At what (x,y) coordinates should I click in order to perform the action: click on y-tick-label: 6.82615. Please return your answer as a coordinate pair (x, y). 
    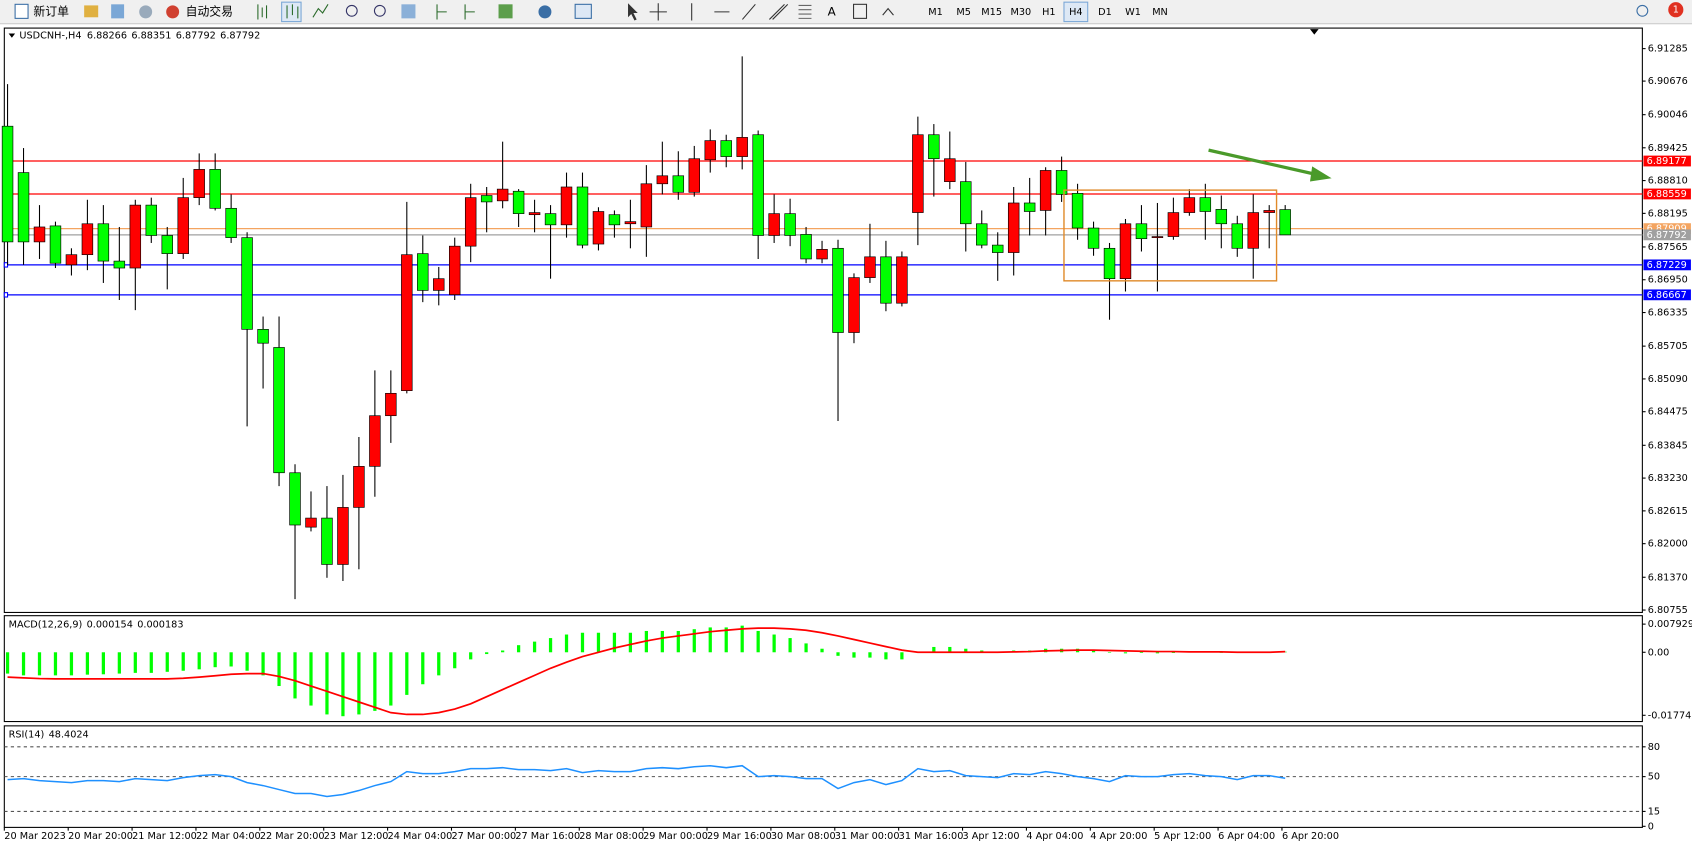
    Looking at the image, I should click on (1668, 511).